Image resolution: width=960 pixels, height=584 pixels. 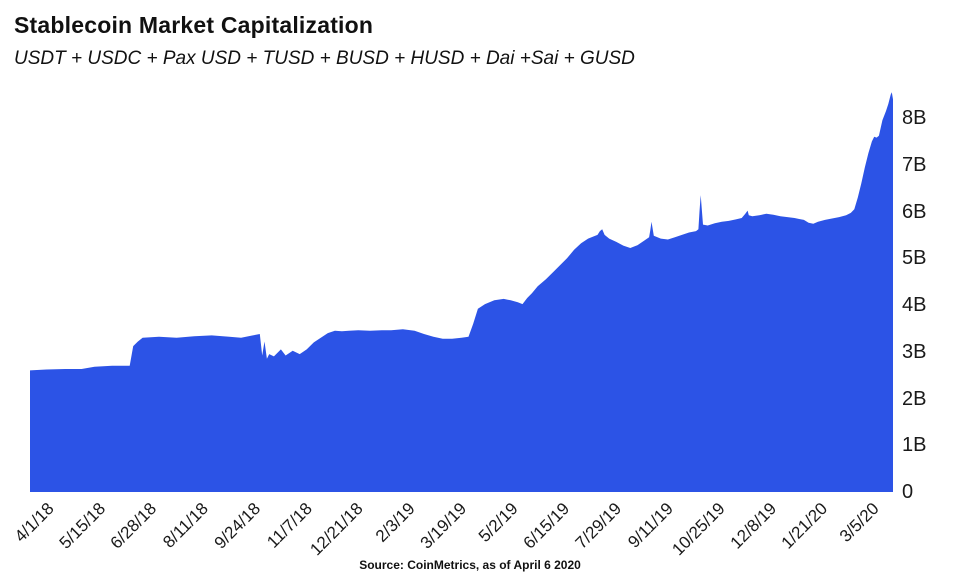 What do you see at coordinates (194, 25) in the screenshot?
I see `chart-title: Stablecoin Market Capitalization` at bounding box center [194, 25].